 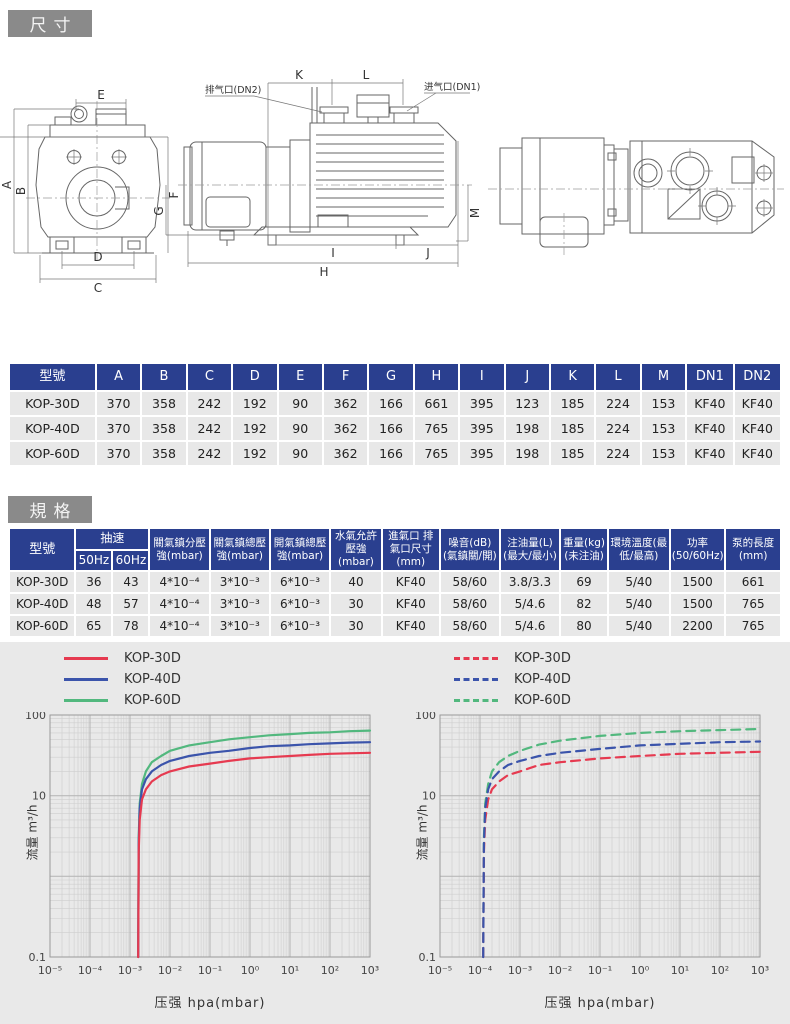 What do you see at coordinates (697, 582) in the screenshot?
I see `spec-value-cell: 1500` at bounding box center [697, 582].